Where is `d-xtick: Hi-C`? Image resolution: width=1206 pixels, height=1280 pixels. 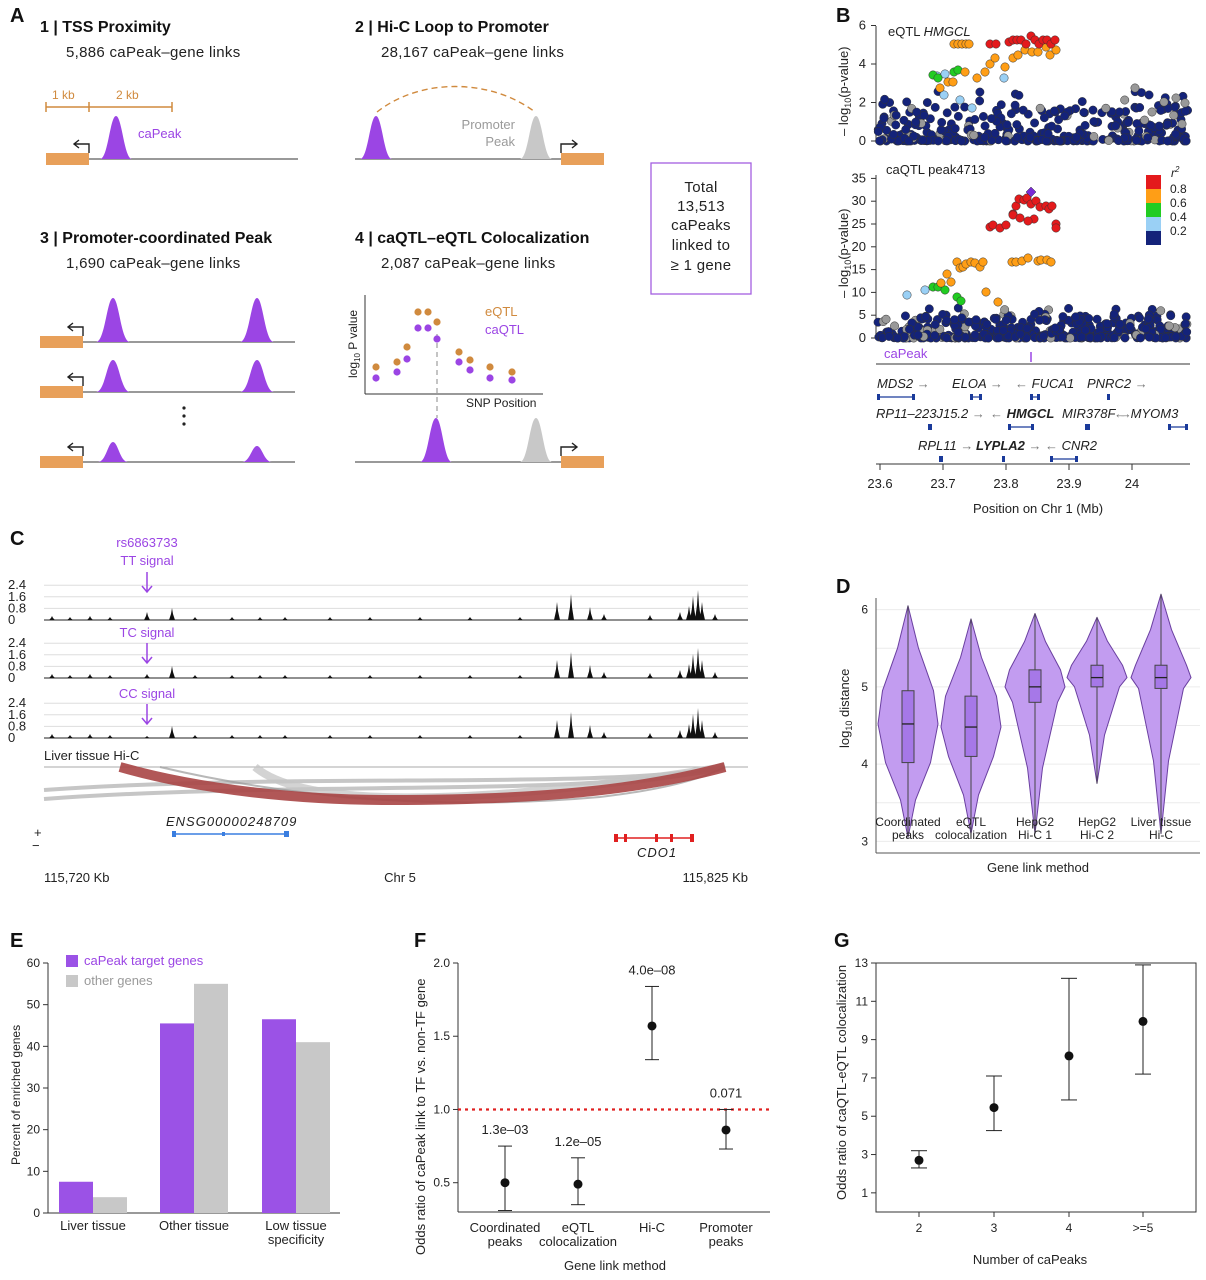 d-xtick: Hi-C is located at coordinates (1161, 835).